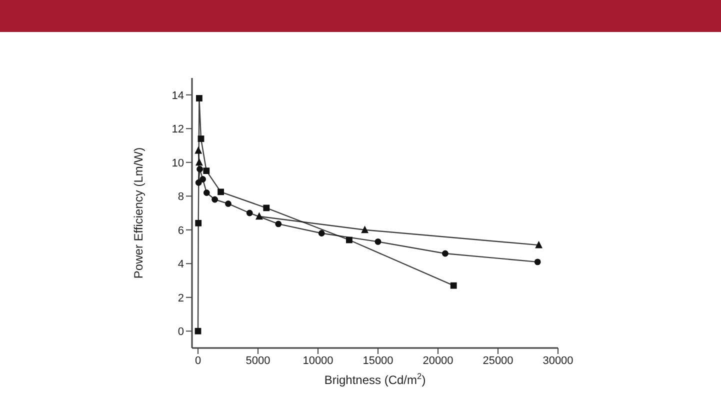 Image resolution: width=721 pixels, height=396 pixels. Describe the element at coordinates (258, 360) in the screenshot. I see `x-tick-label: 5000` at that location.